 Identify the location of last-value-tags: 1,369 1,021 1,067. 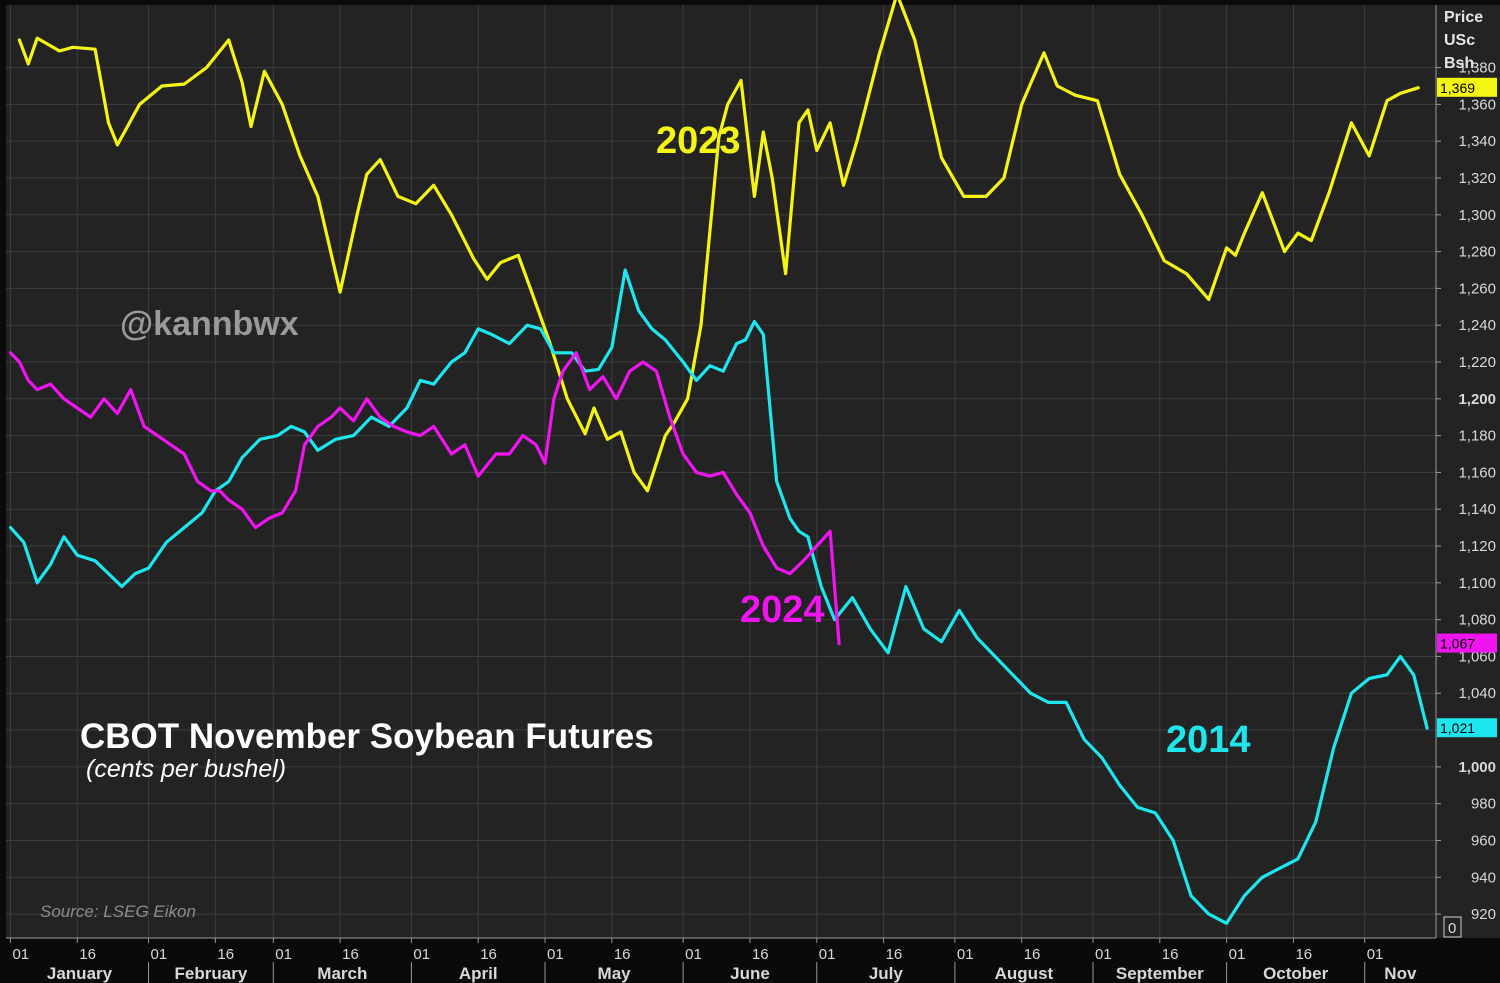
(1467, 407).